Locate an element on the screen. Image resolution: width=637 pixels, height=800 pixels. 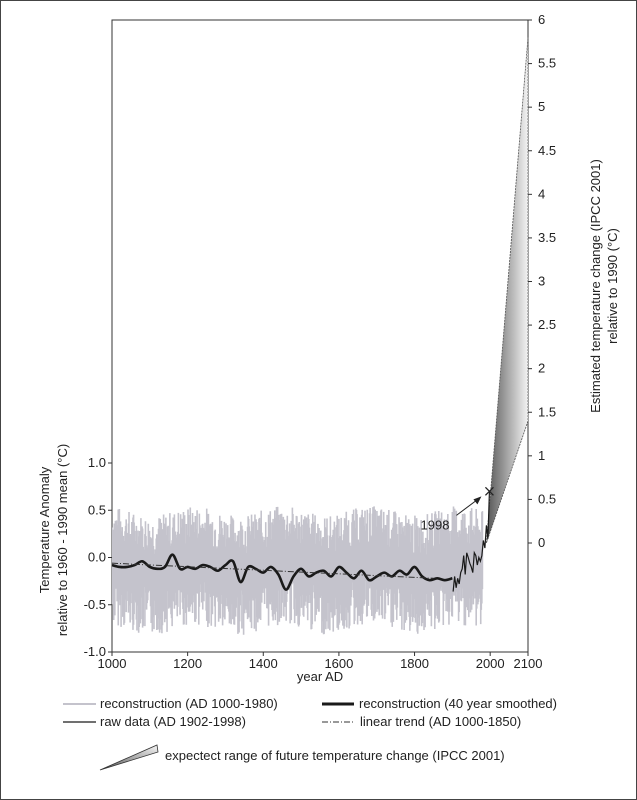
y-right-tick-label: 1 is located at coordinates (541, 455).